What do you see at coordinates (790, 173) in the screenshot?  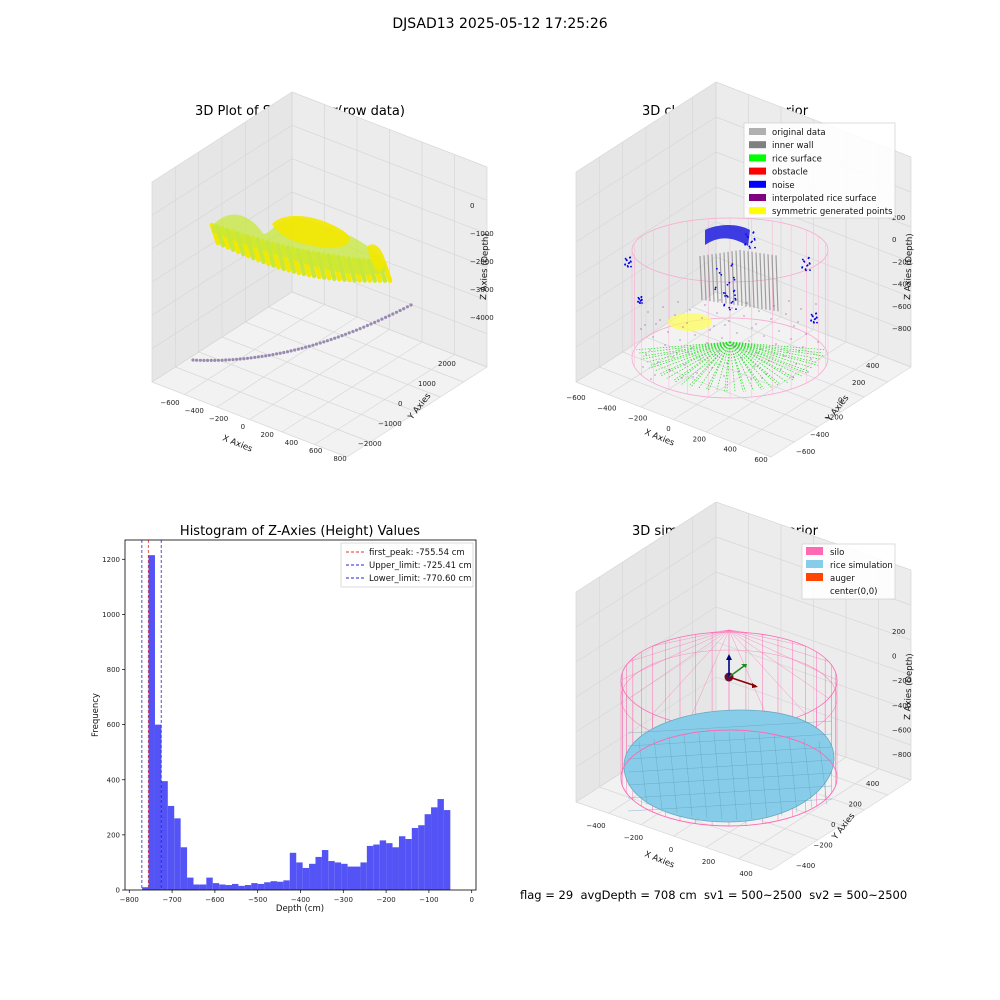 I see `legend-label: obstacle` at bounding box center [790, 173].